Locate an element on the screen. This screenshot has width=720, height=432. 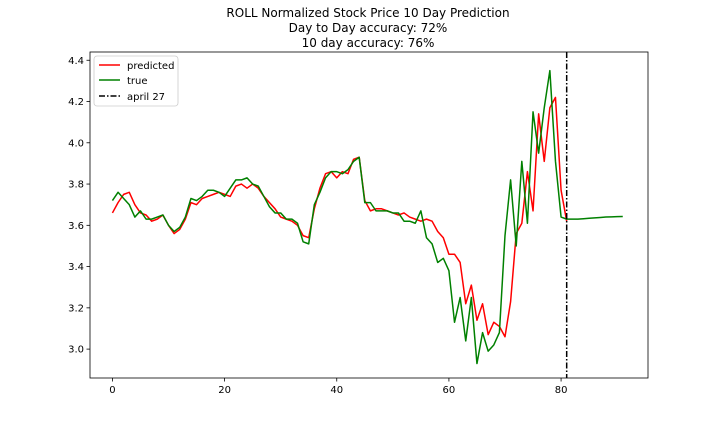
y-tick-label: 4.0 is located at coordinates (76, 143).